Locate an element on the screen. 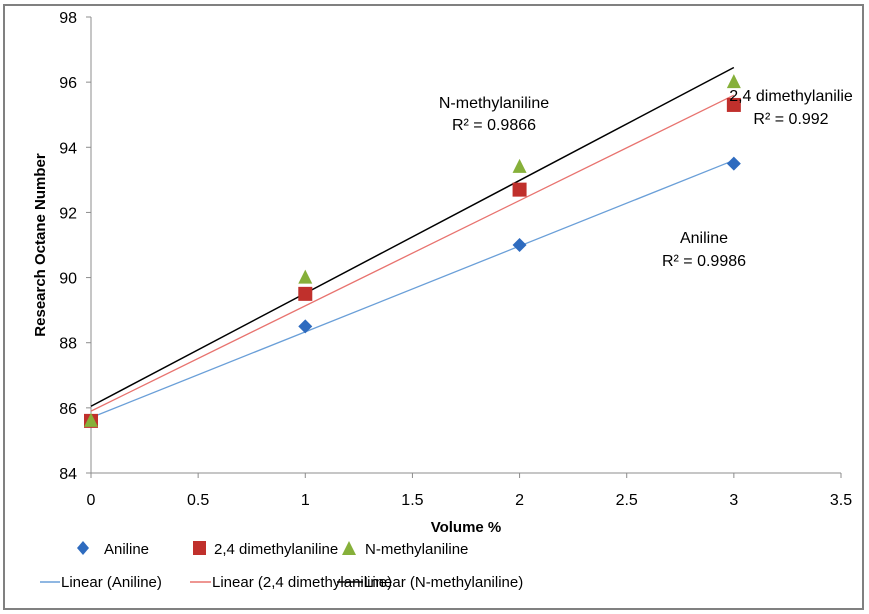 This screenshot has height=614, width=869. legend-item-linear-aniline: Linear (Aniline) is located at coordinates (101, 582).